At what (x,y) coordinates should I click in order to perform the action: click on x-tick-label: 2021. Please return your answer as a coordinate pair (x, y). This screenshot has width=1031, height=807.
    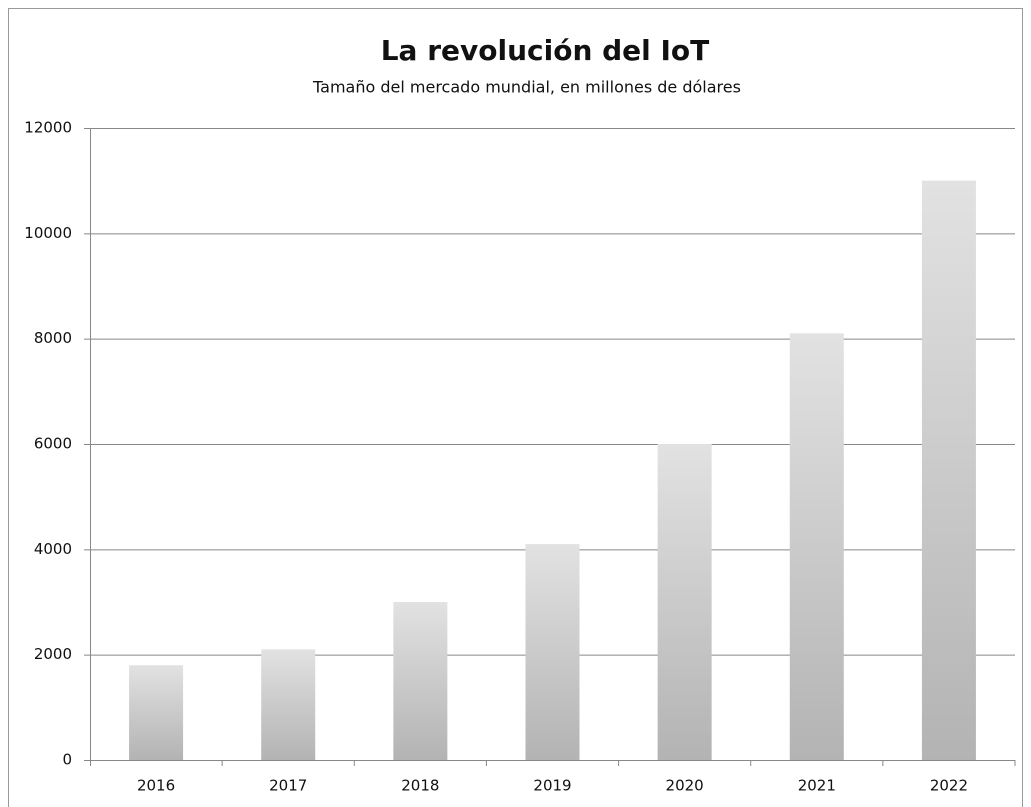
    Looking at the image, I should click on (817, 786).